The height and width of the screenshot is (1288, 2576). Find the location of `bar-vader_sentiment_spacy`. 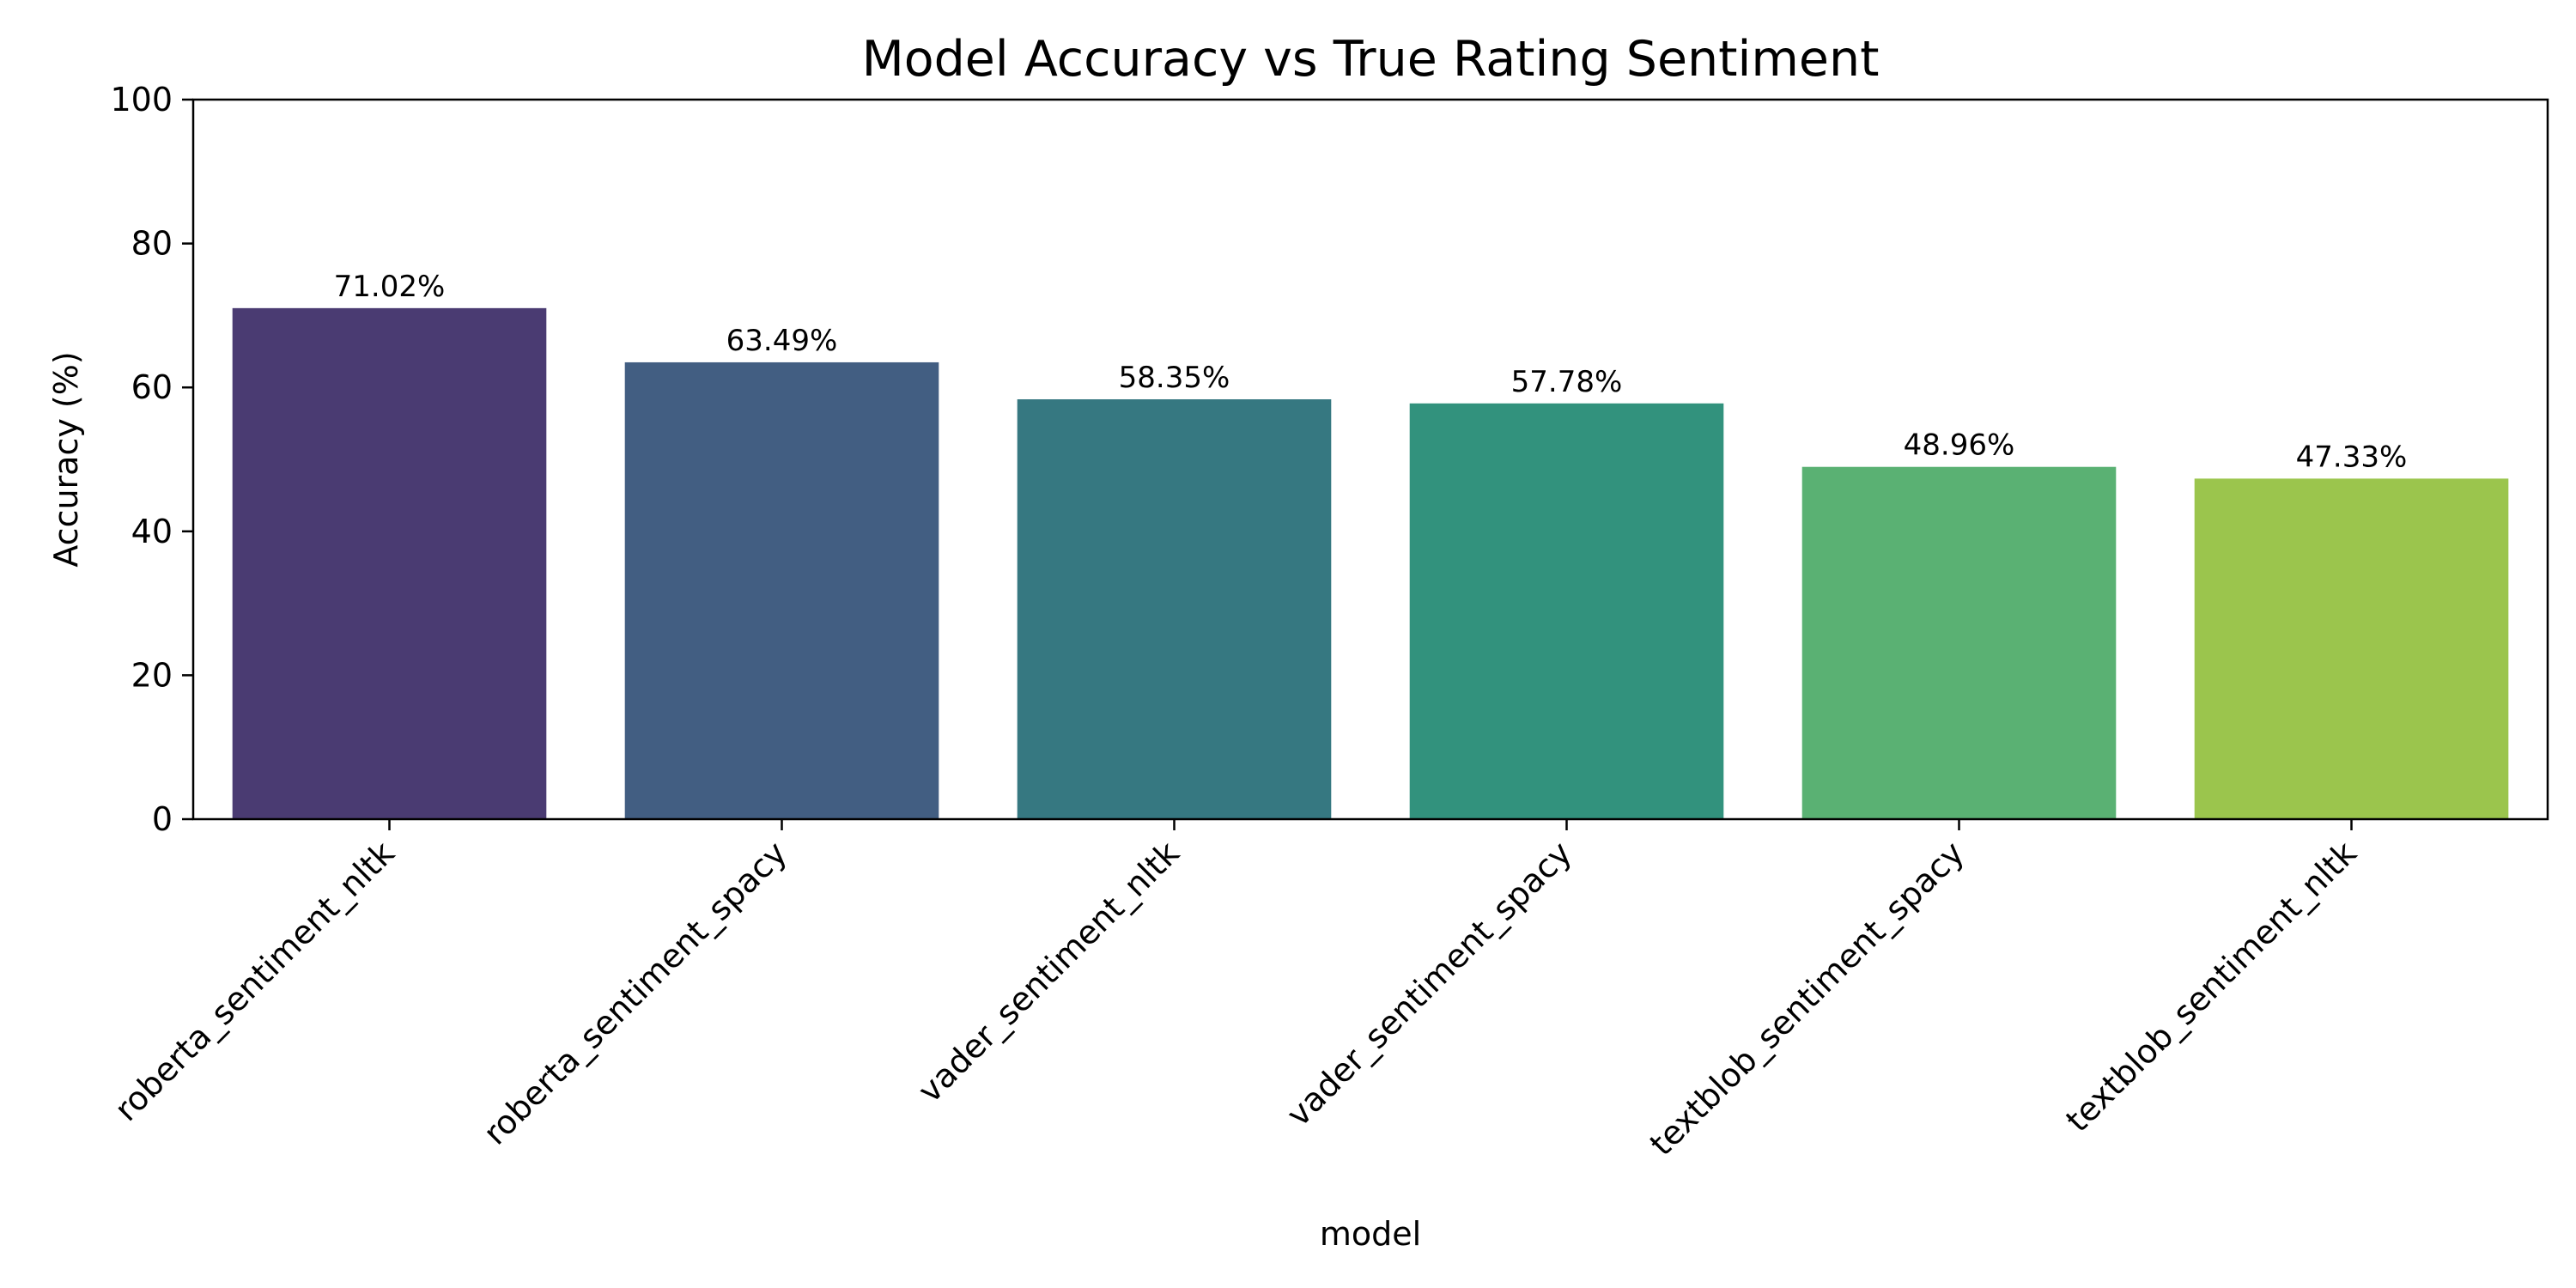

bar-vader_sentiment_spacy is located at coordinates (1566, 611).